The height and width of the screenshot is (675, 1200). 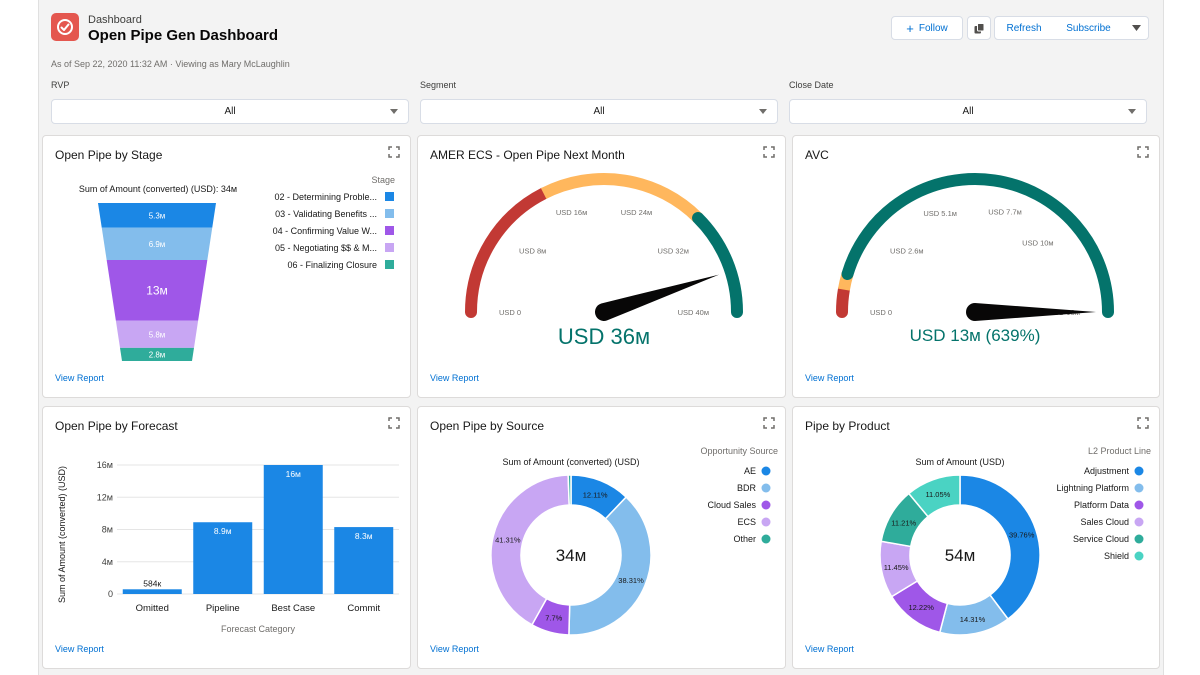 What do you see at coordinates (739, 451) in the screenshot?
I see `legend-title: Opportunity Source` at bounding box center [739, 451].